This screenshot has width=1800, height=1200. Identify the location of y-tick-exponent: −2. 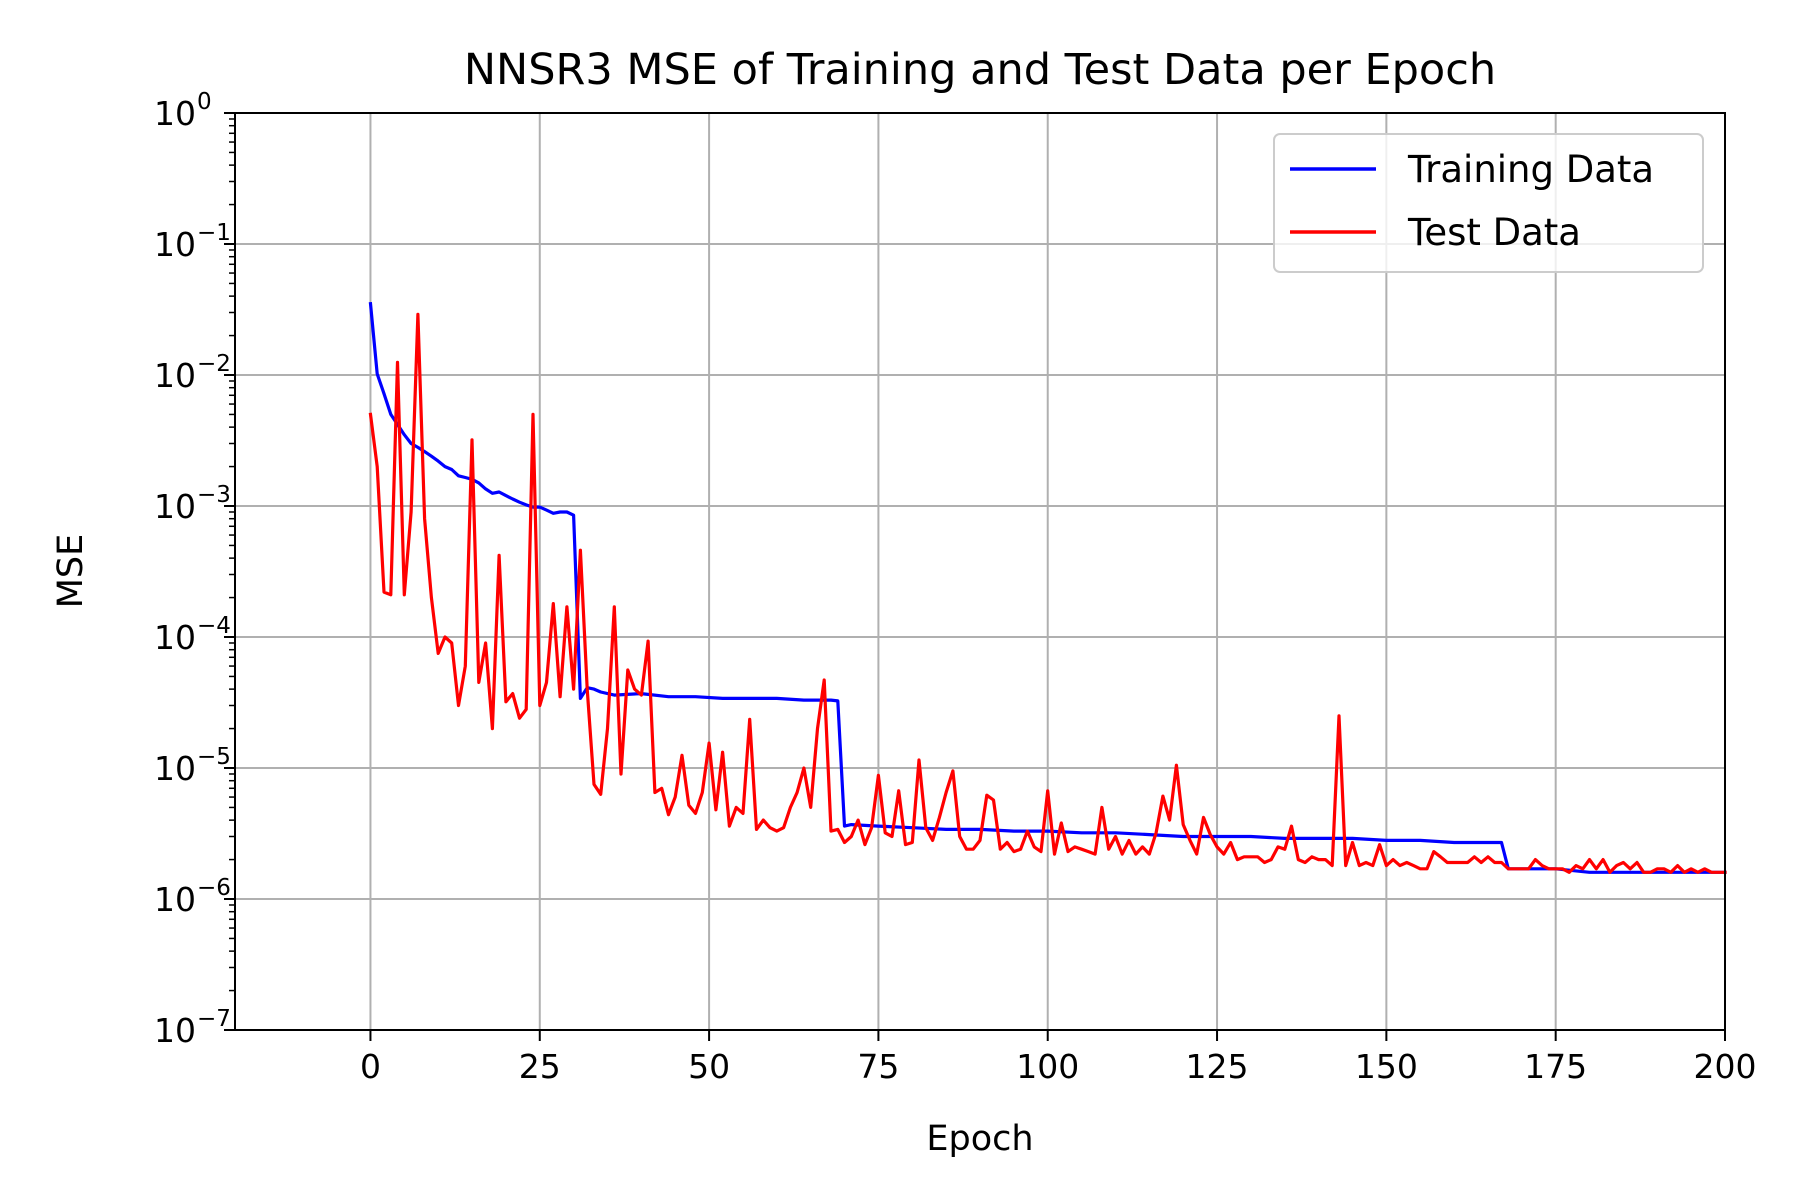
(214, 364).